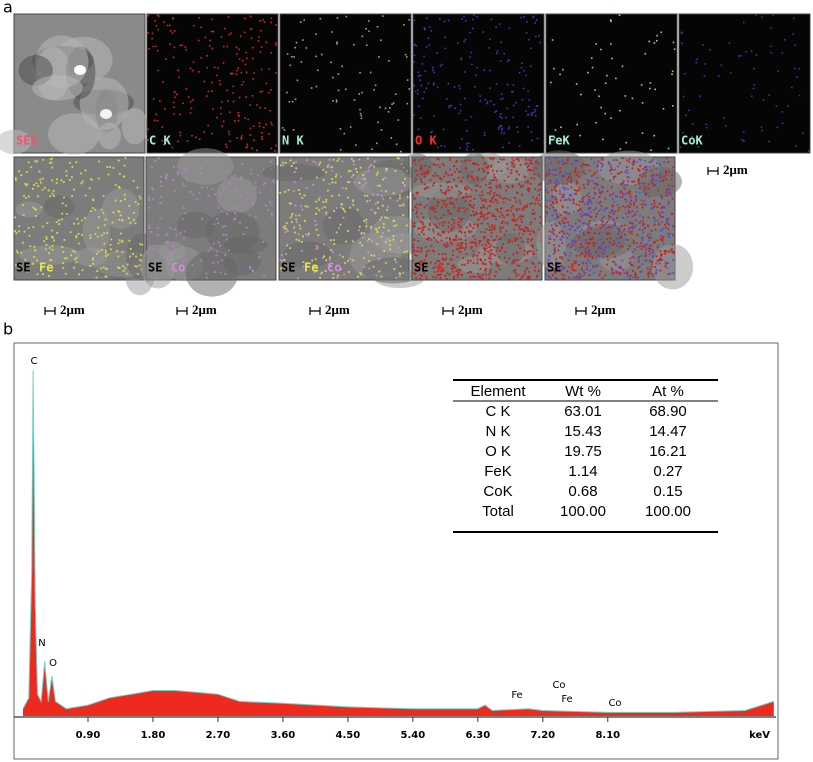  I want to click on scale-bar, so click(713, 171).